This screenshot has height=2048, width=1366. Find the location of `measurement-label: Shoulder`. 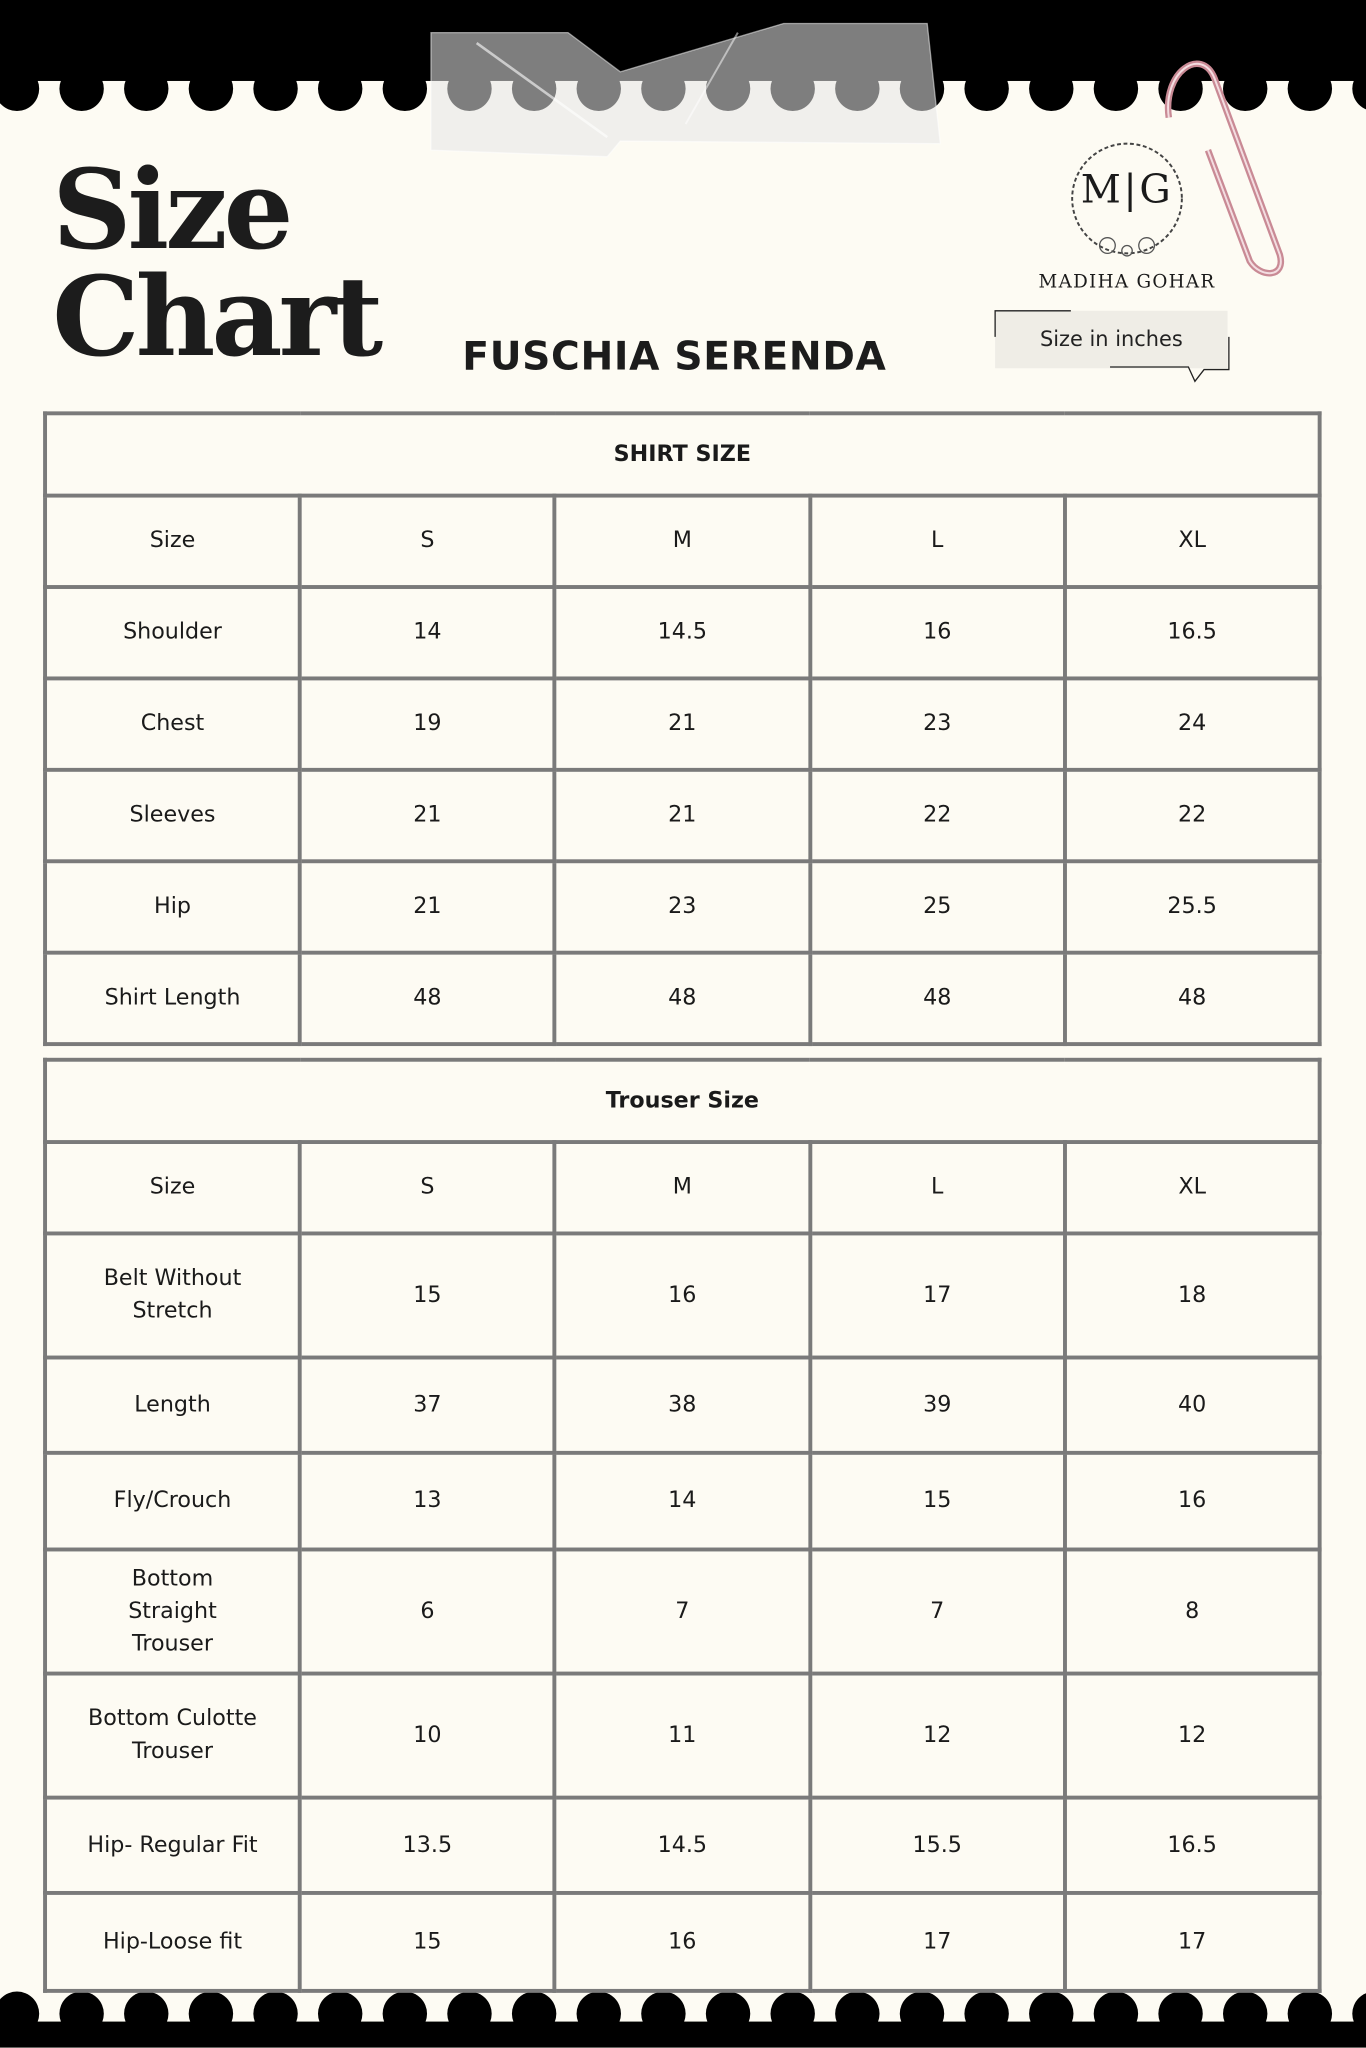

measurement-label: Shoulder is located at coordinates (172, 633).